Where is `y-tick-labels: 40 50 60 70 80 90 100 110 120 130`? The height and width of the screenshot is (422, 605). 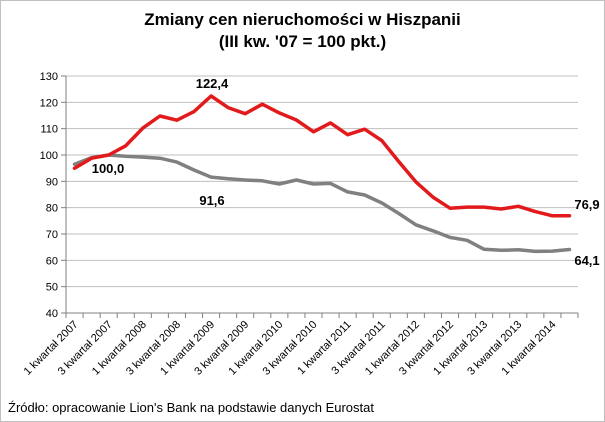
y-tick-labels: 40 50 60 70 80 90 100 110 120 130 is located at coordinates (49, 195).